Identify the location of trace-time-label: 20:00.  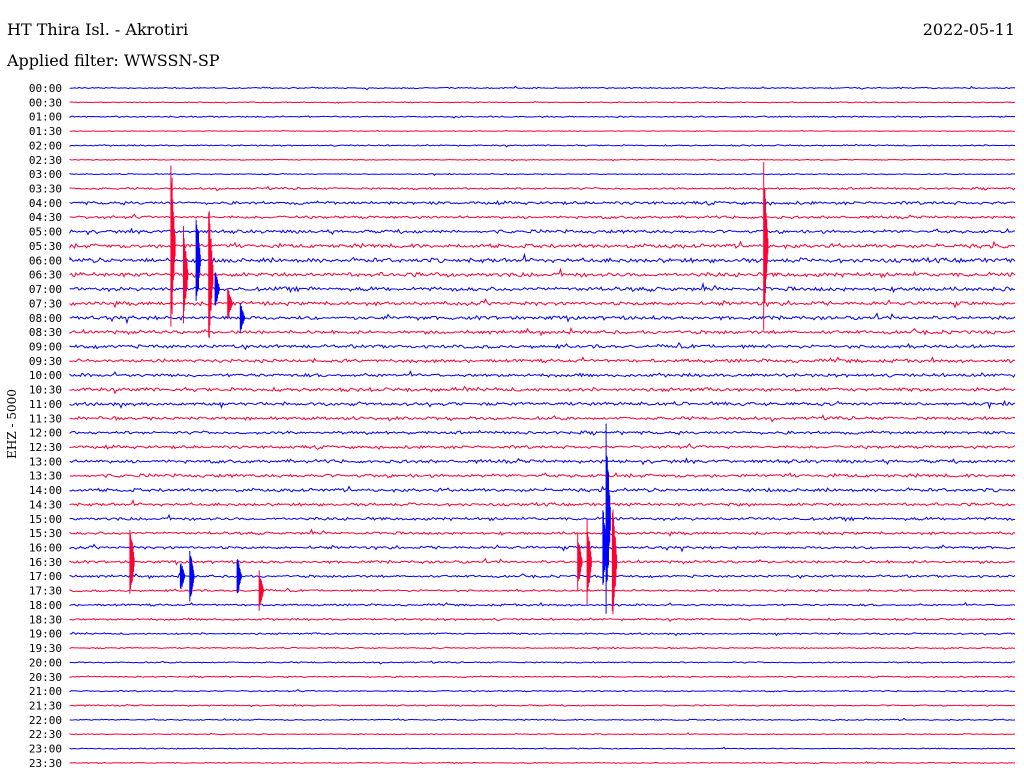
(45, 662).